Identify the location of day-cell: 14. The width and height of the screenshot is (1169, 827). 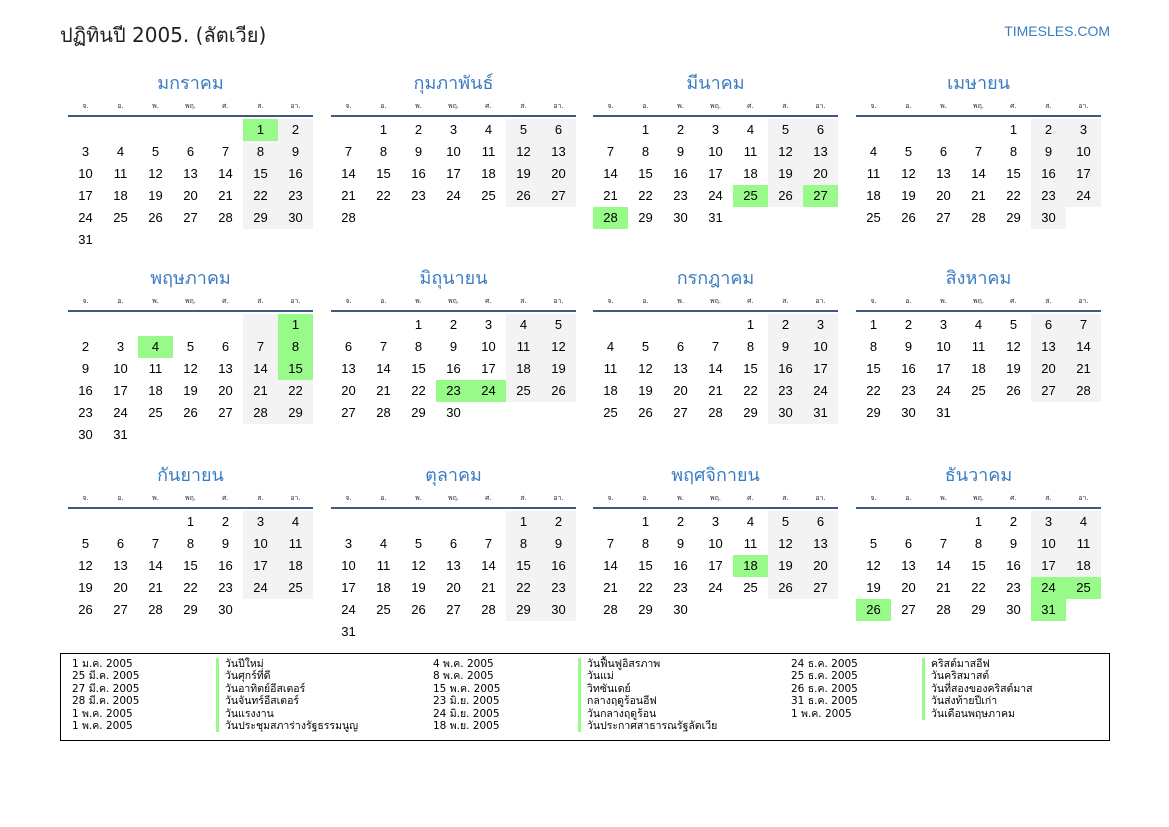
(610, 565).